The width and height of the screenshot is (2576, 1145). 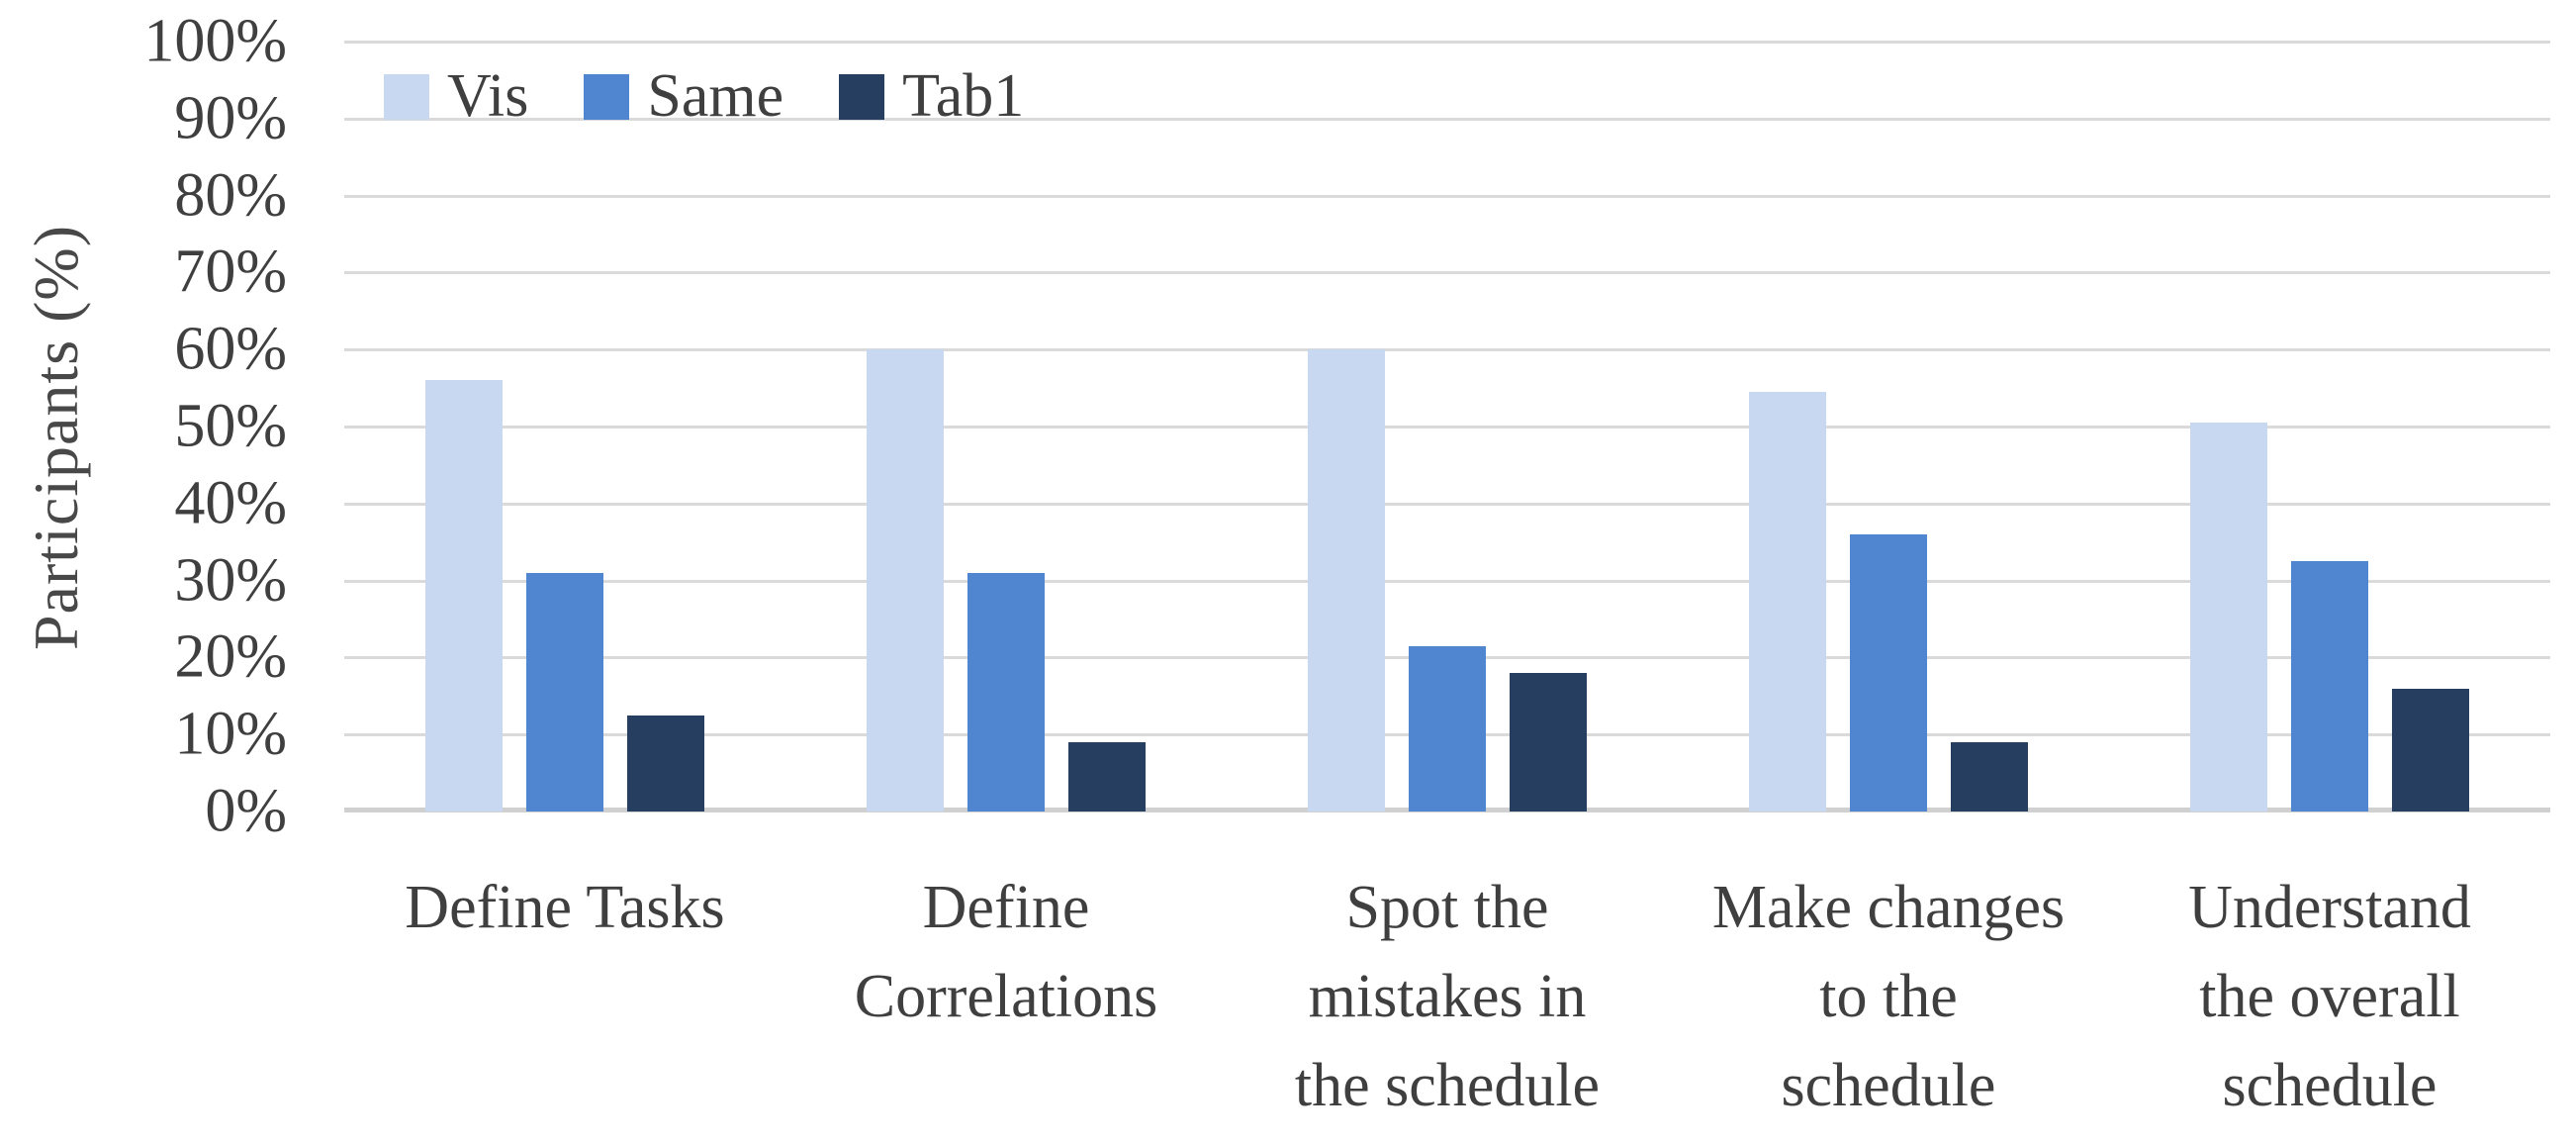 What do you see at coordinates (862, 96) in the screenshot?
I see `legend-swatch-tab1` at bounding box center [862, 96].